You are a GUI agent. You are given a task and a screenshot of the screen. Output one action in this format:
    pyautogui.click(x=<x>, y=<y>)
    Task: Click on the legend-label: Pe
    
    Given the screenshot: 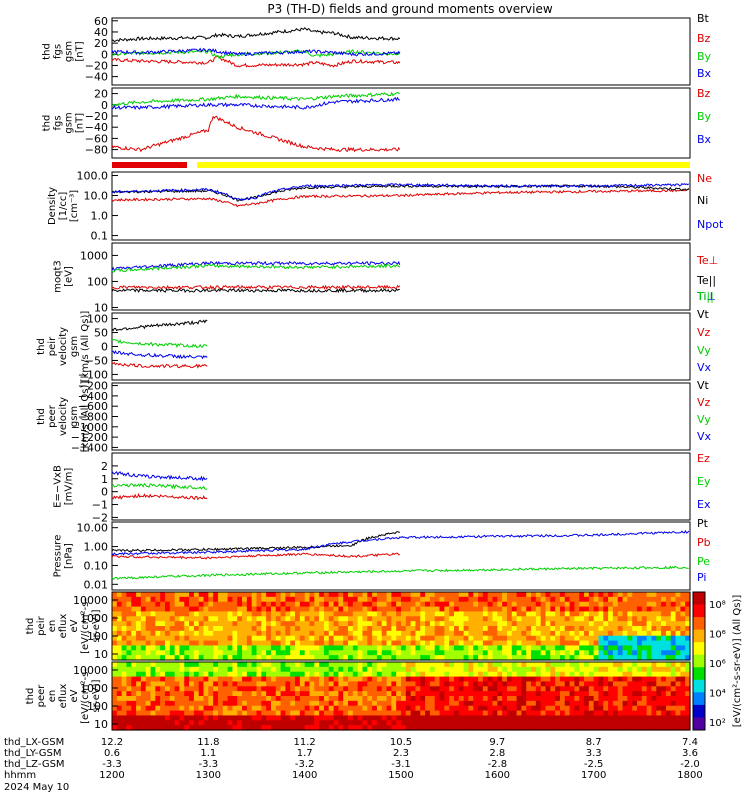 What is the action you would take?
    pyautogui.click(x=703, y=561)
    